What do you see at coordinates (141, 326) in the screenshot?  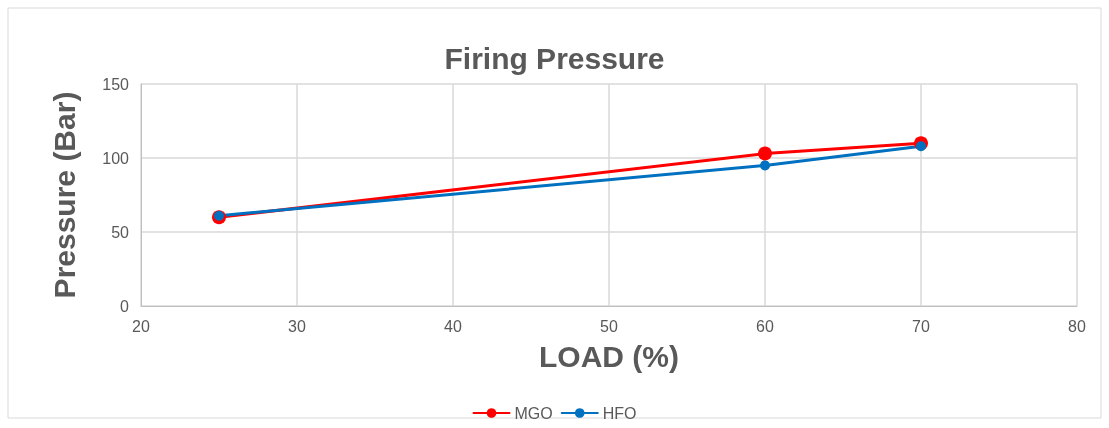 I see `x-tick-label: 20` at bounding box center [141, 326].